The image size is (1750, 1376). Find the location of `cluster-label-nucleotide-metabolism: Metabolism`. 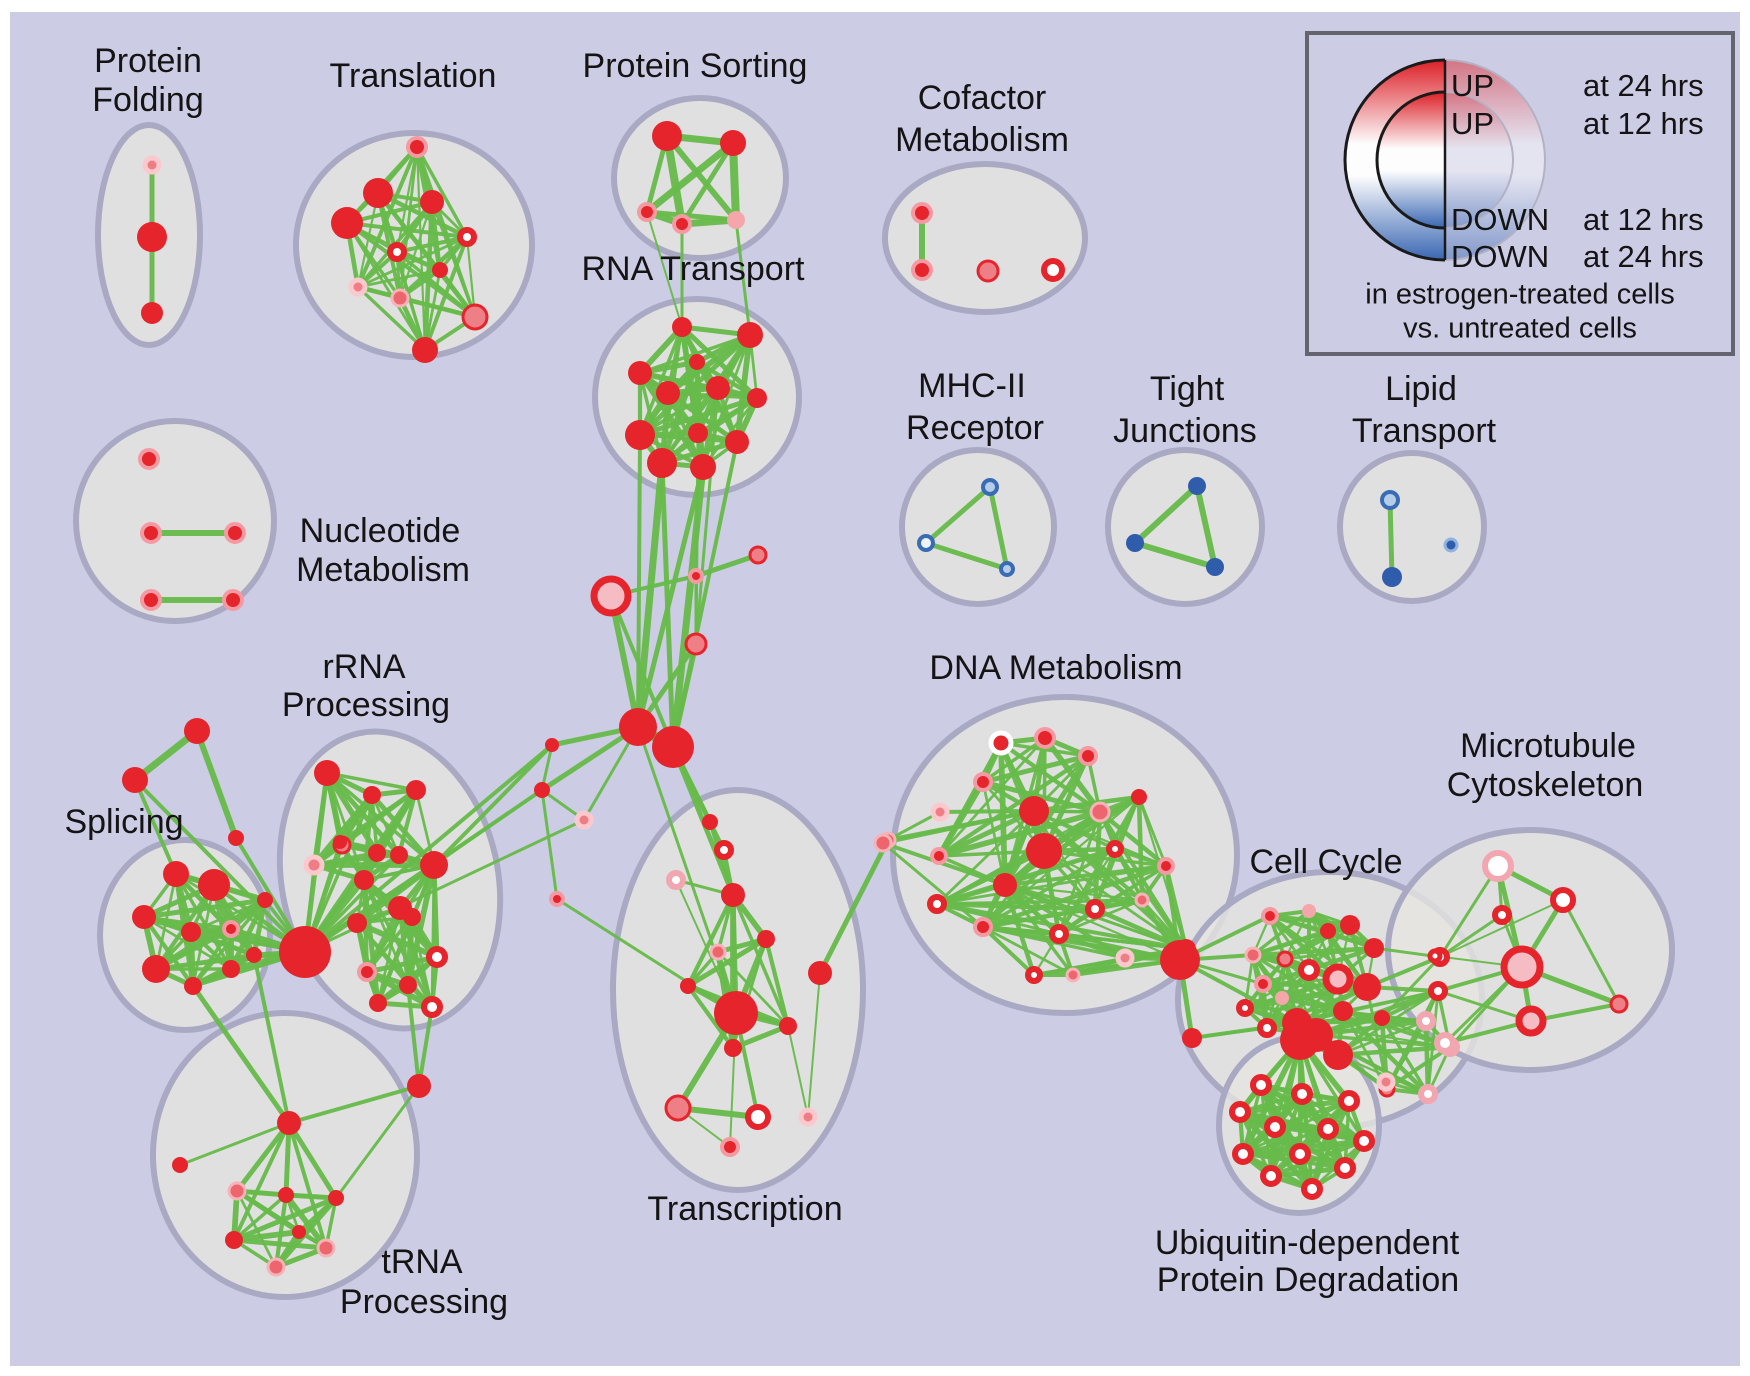

cluster-label-nucleotide-metabolism: Metabolism is located at coordinates (383, 570).